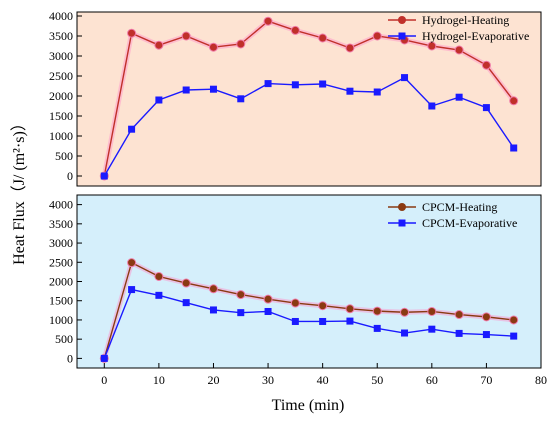 The image size is (550, 421). I want to click on x-tick-label: 0, so click(104, 380).